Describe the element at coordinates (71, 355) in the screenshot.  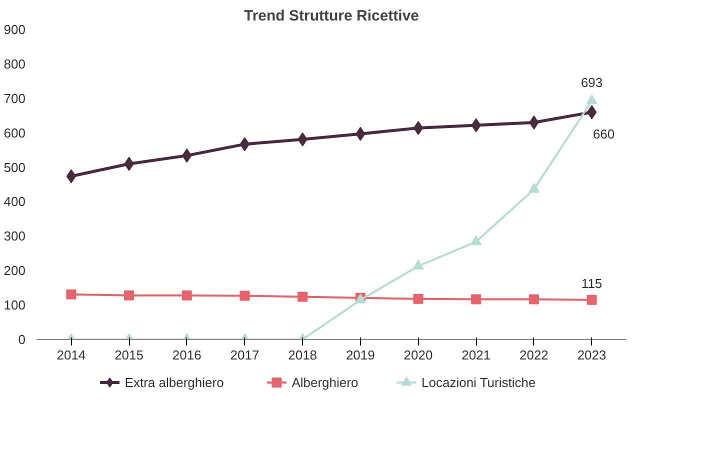
I see `x-tick-label: 2014` at that location.